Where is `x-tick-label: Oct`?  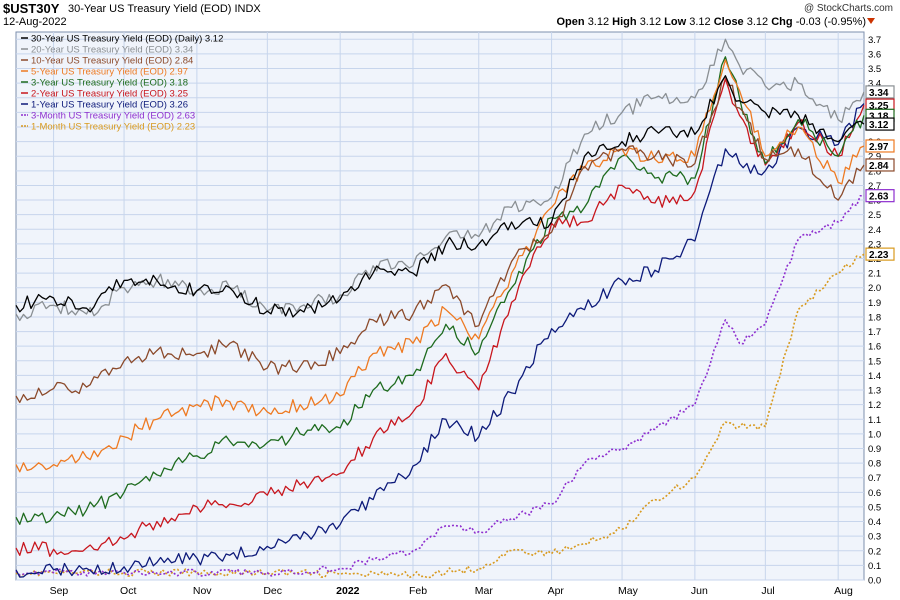
x-tick-label: Oct is located at coordinates (128, 591).